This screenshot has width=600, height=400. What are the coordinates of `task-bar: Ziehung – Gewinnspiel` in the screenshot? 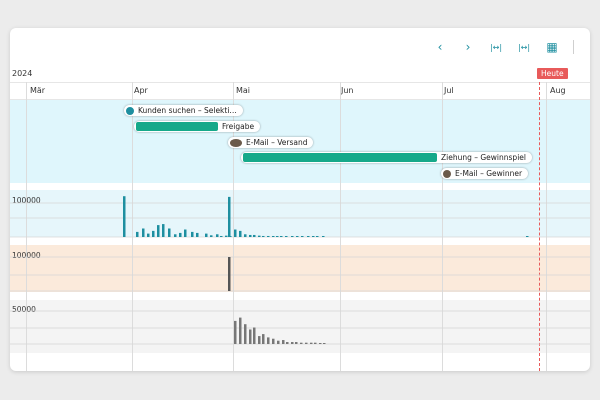 It's located at (386, 157).